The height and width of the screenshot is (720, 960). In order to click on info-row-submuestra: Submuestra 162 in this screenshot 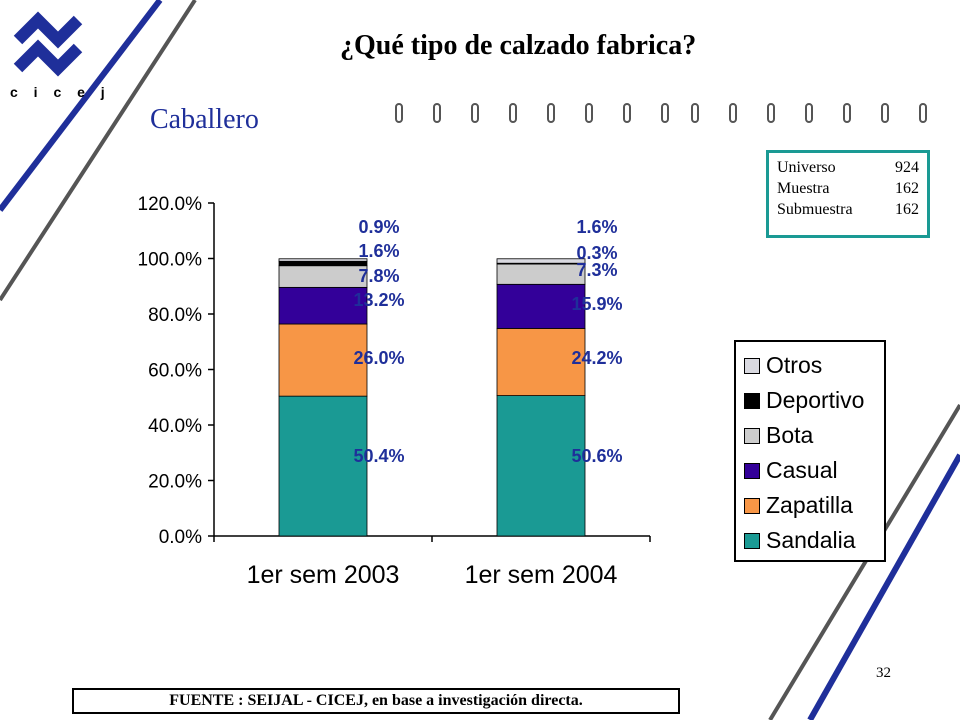, I will do `click(848, 209)`.